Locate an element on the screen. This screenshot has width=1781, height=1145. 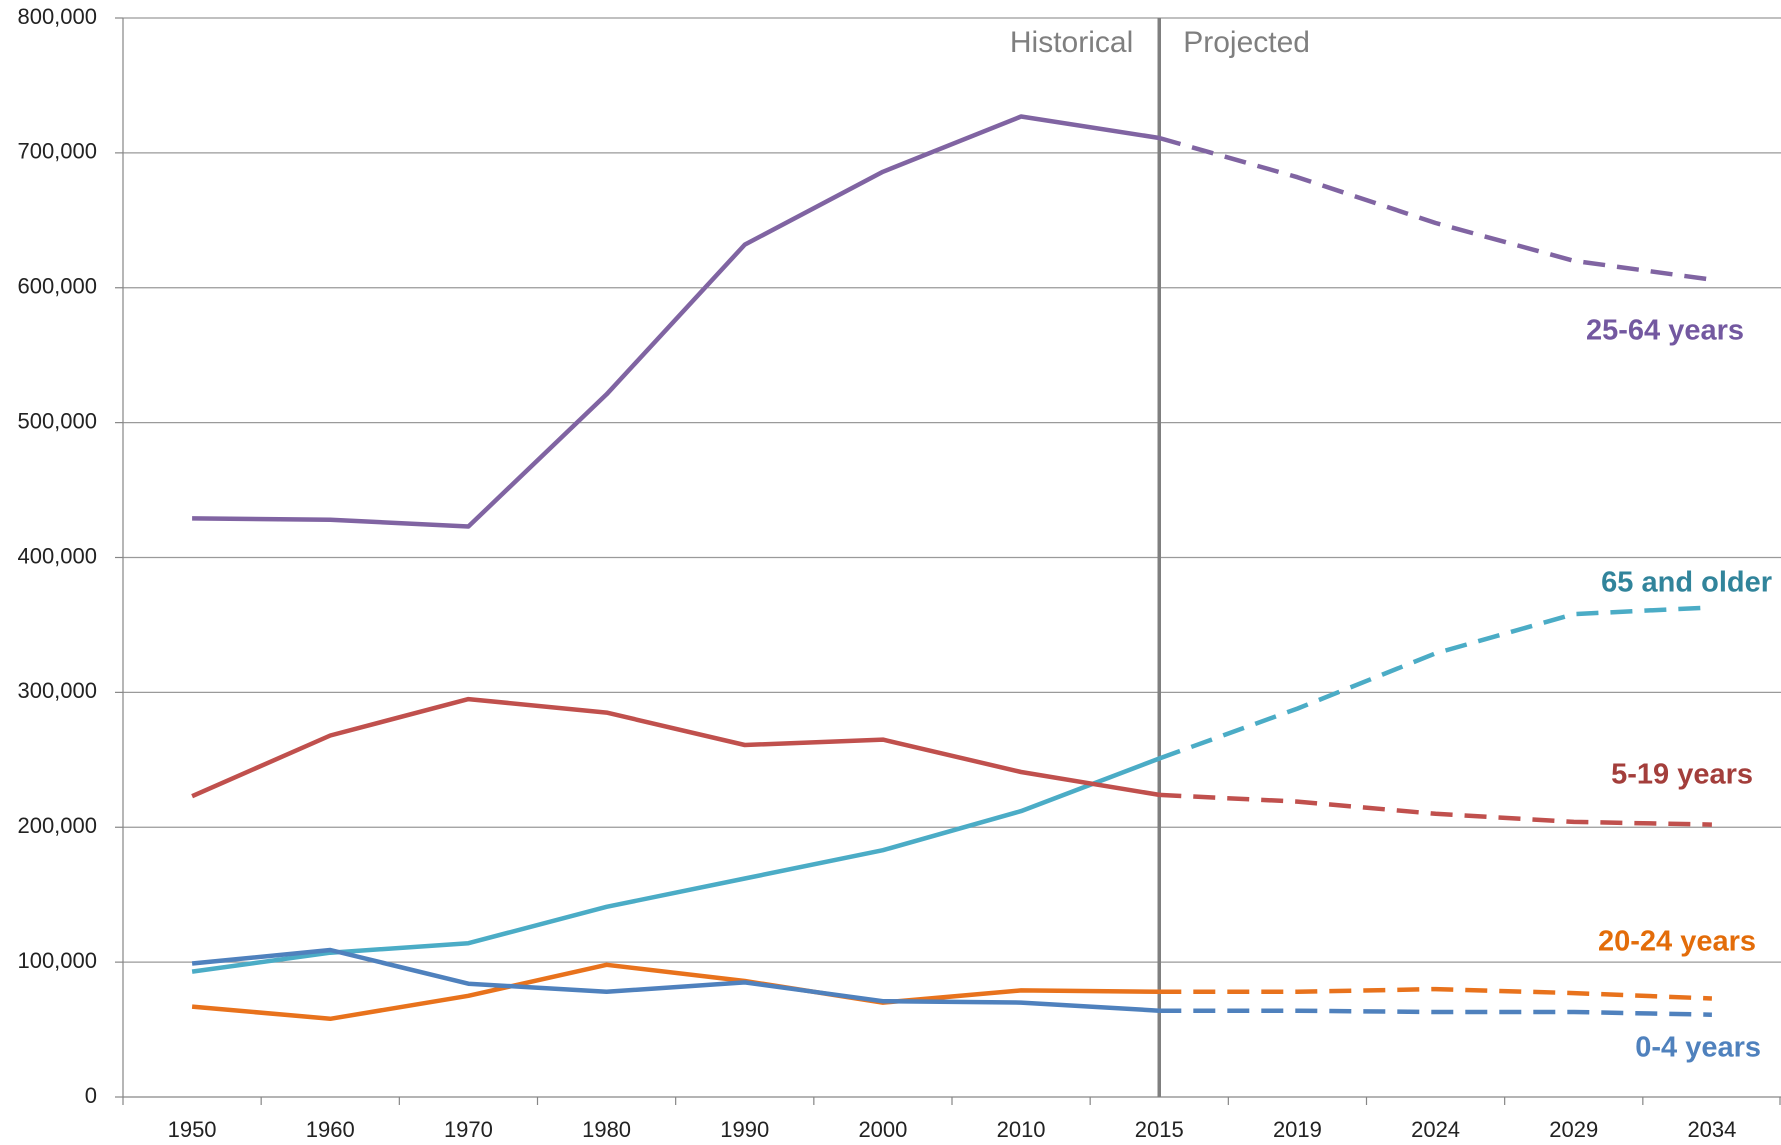
y-tick-label: 300,000 is located at coordinates (57, 690).